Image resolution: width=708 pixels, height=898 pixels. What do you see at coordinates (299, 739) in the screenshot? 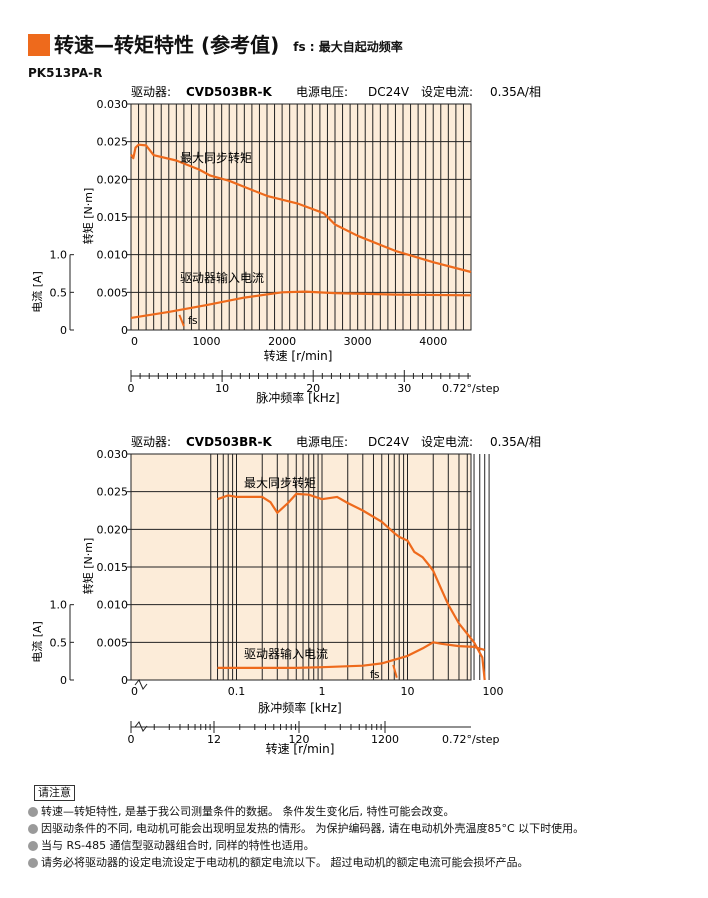
I see `secondary-tick-label: 120` at bounding box center [299, 739].